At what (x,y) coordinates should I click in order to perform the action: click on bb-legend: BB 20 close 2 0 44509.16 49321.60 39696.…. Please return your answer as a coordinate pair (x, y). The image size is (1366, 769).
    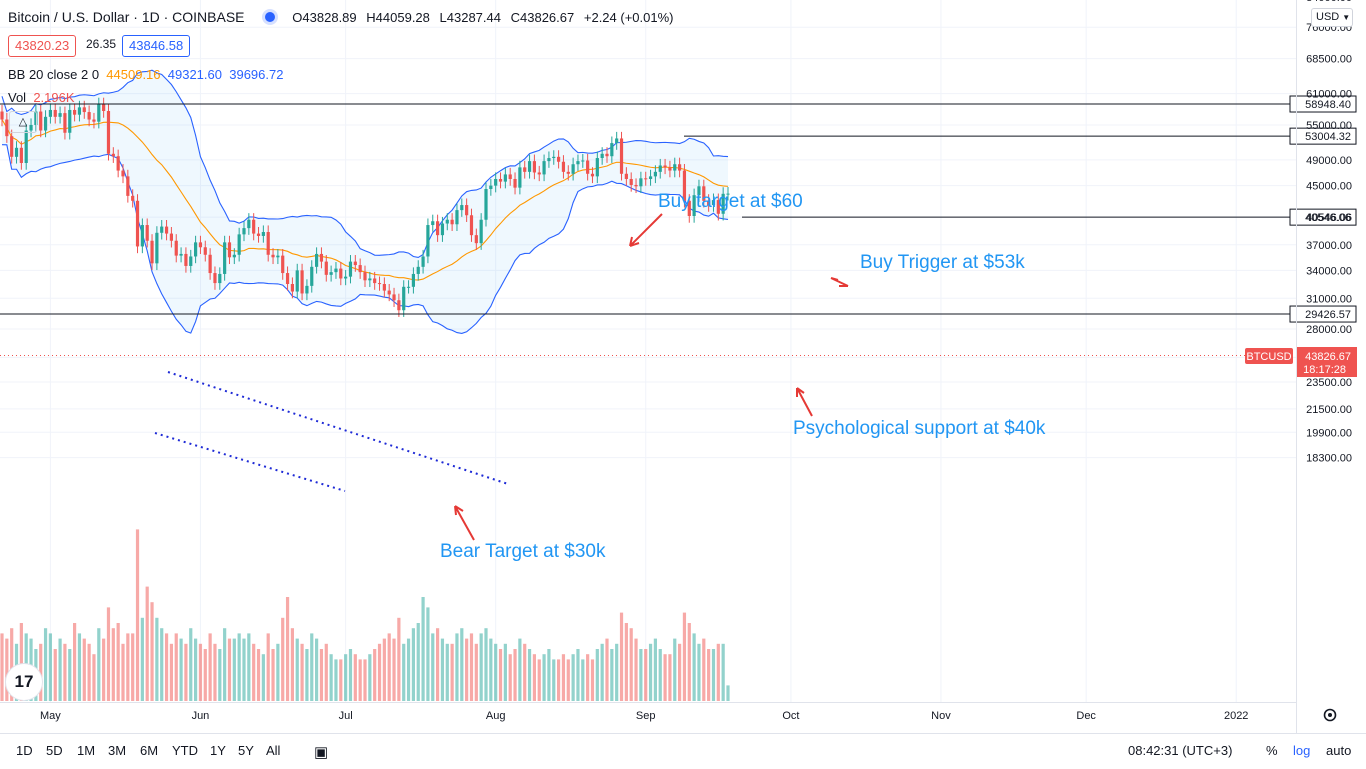
    Looking at the image, I should click on (145, 74).